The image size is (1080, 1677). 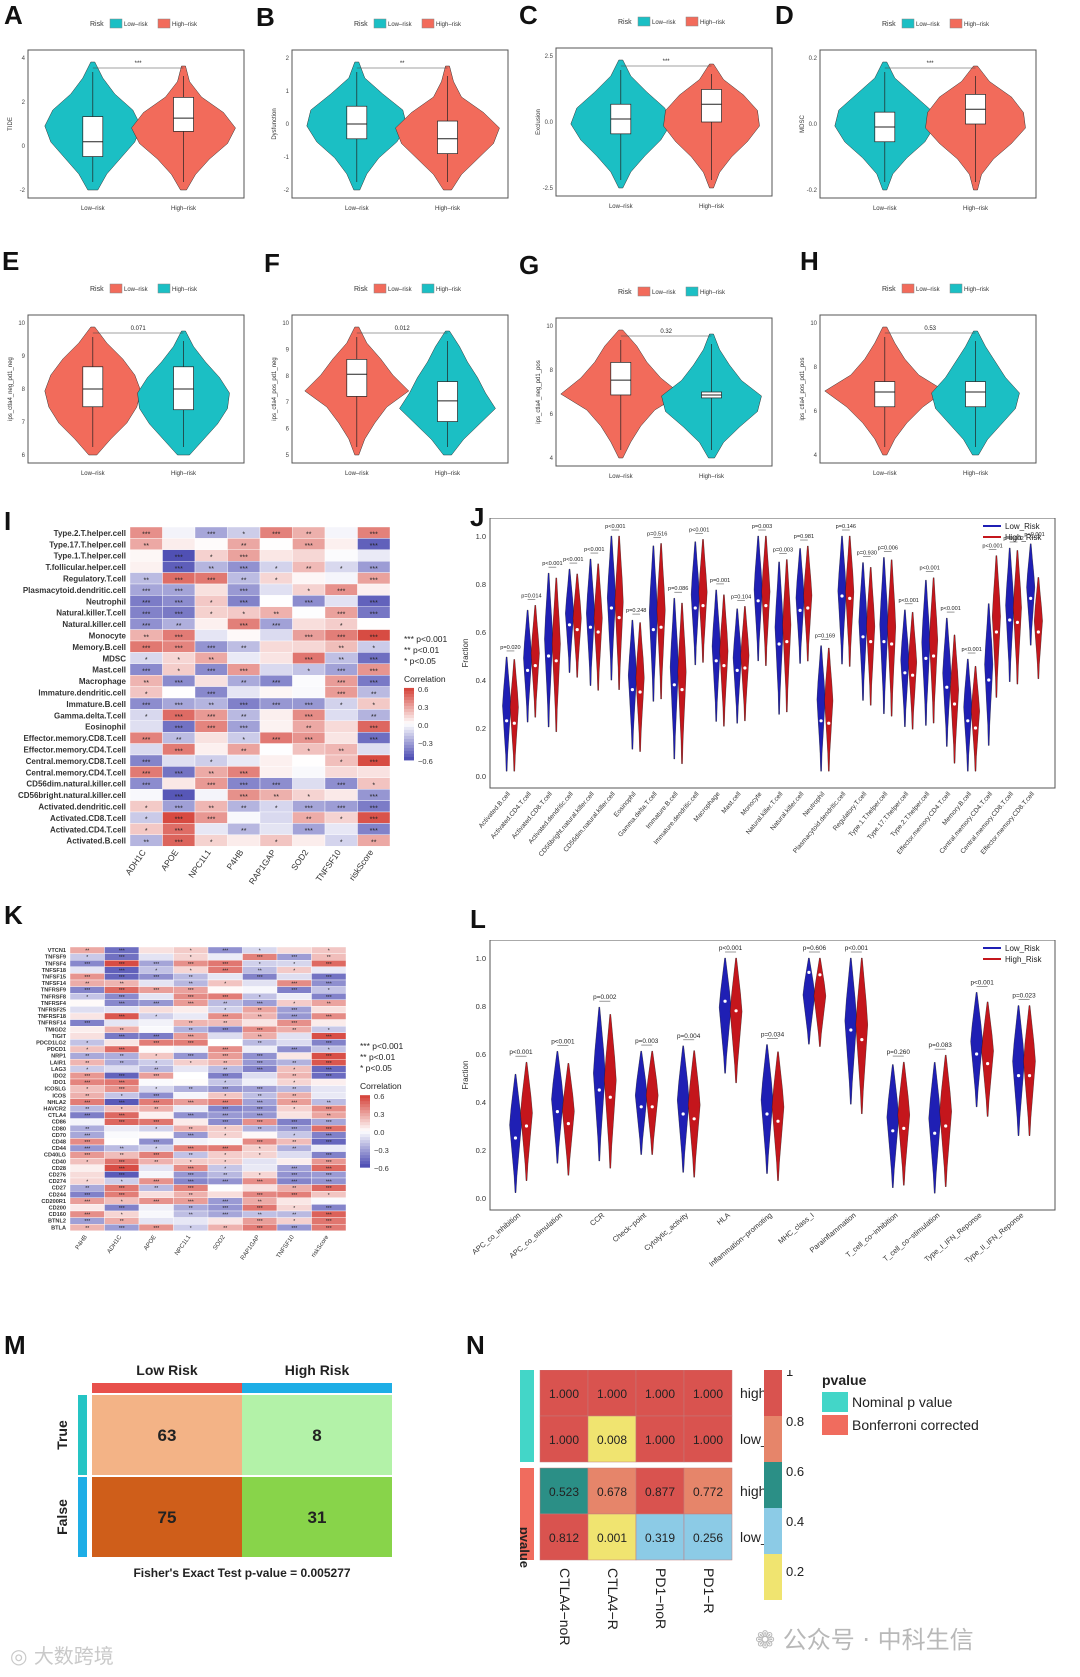 I want to click on annotation-cell, so click(x=527, y=1393).